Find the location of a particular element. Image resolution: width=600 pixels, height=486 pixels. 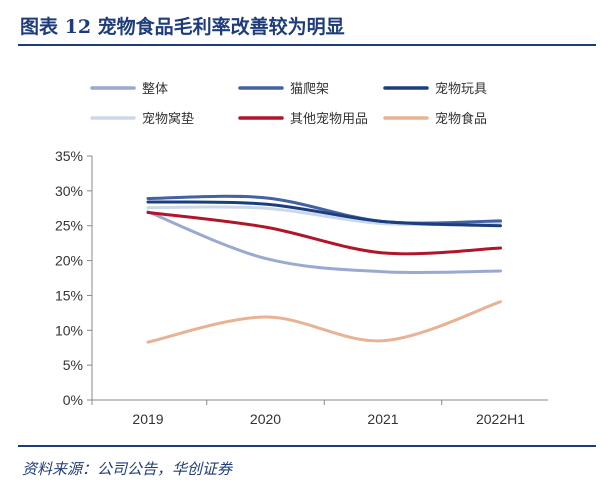

x-tick-label: 2021 is located at coordinates (382, 419).